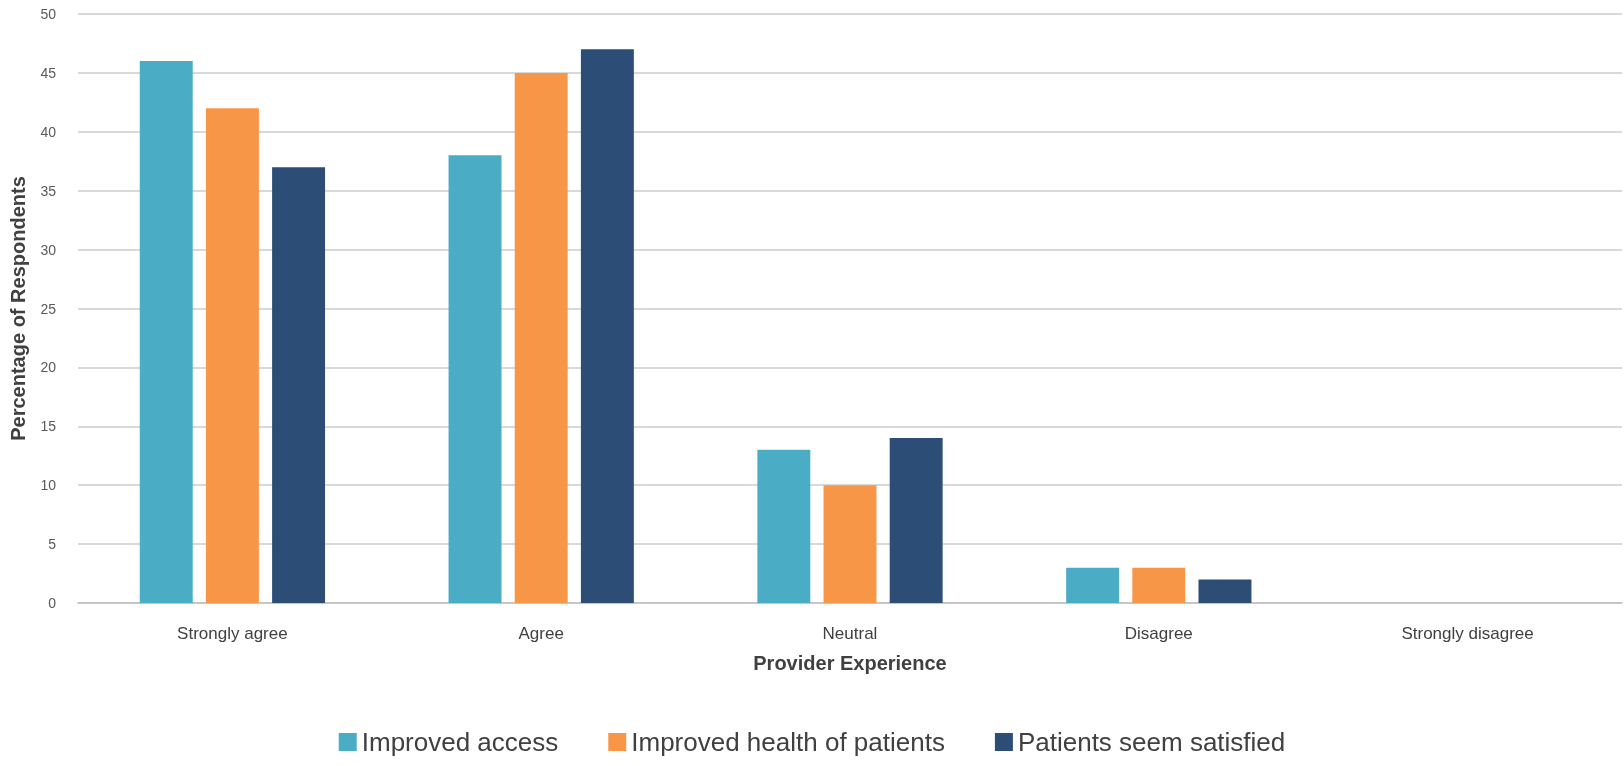 The height and width of the screenshot is (766, 1624). I want to click on y-tick-label: 50, so click(48, 14).